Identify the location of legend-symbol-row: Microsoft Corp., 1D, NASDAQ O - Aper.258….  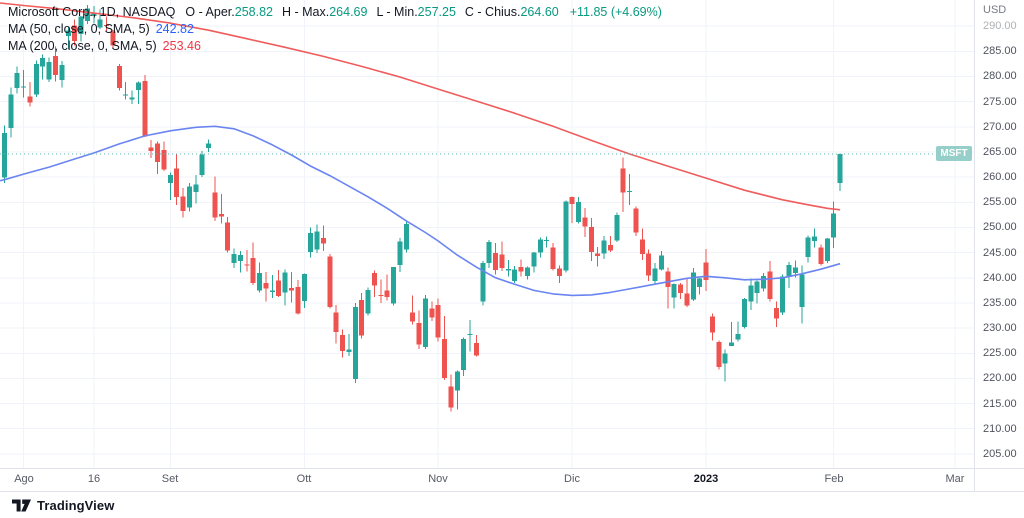
(335, 12).